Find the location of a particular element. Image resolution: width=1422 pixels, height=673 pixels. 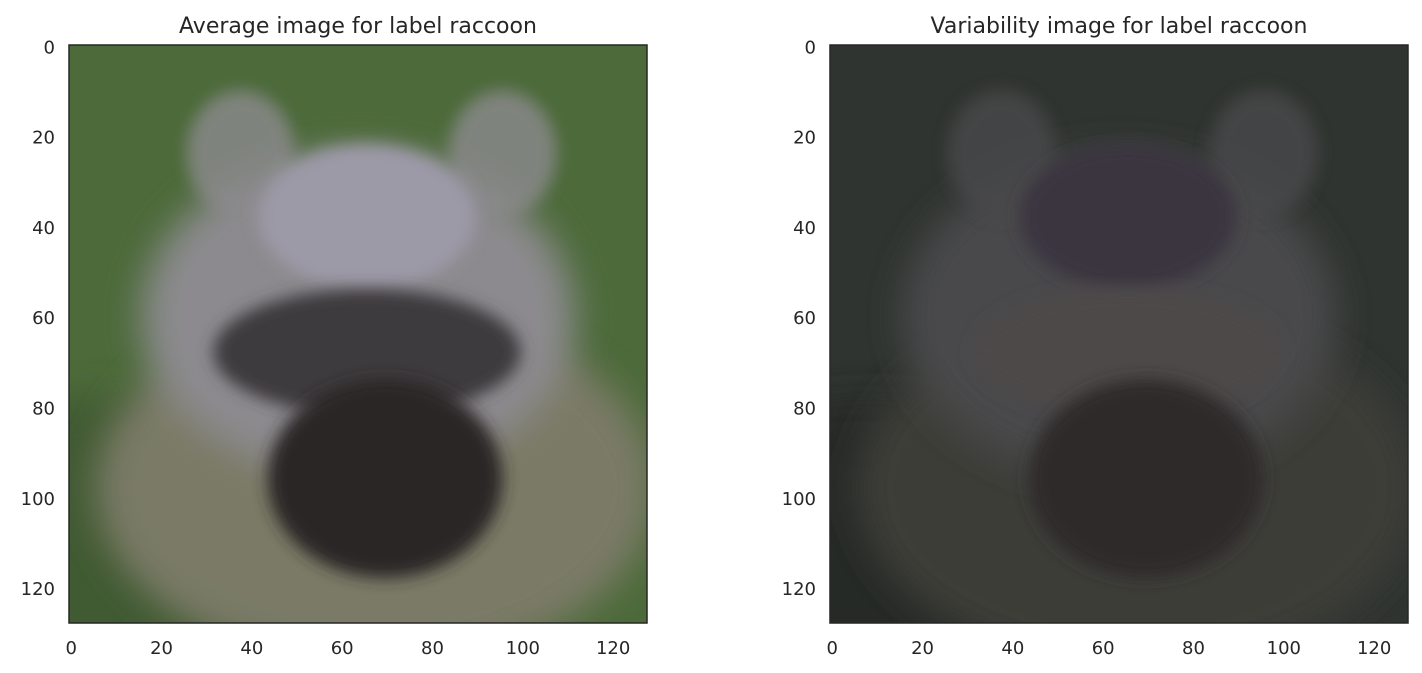

x-ticks-variability: 0 20 40 60 80 100 120 is located at coordinates (1109, 648).